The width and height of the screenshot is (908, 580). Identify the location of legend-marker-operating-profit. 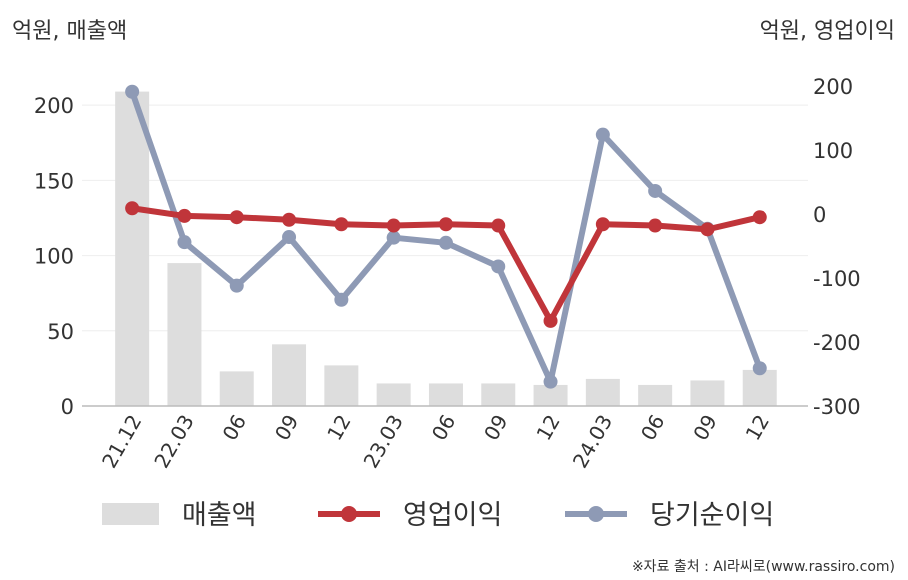
(349, 514).